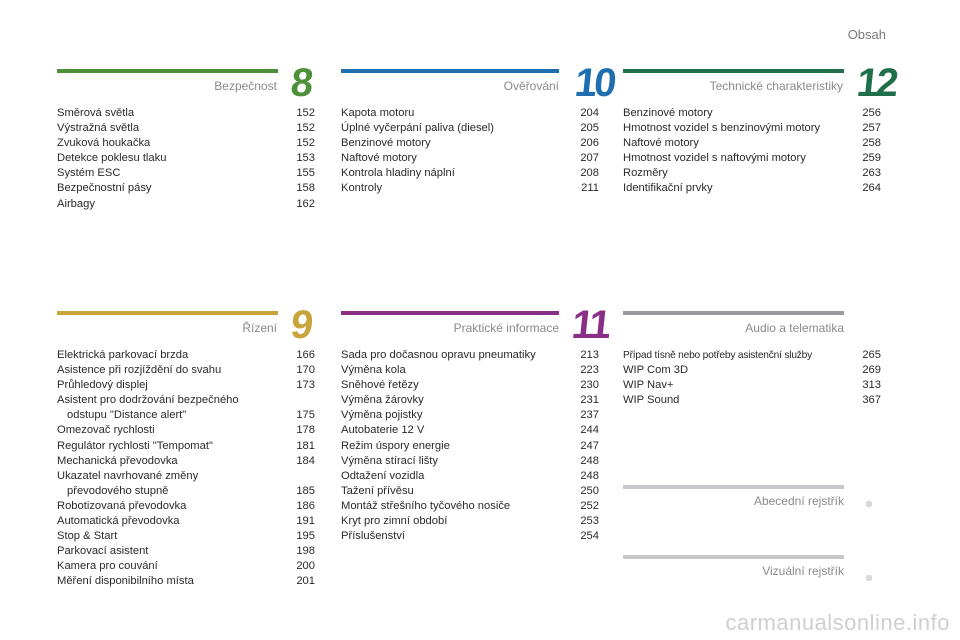  Describe the element at coordinates (589, 128) in the screenshot. I see `toc-entry-page-number: 205` at that location.